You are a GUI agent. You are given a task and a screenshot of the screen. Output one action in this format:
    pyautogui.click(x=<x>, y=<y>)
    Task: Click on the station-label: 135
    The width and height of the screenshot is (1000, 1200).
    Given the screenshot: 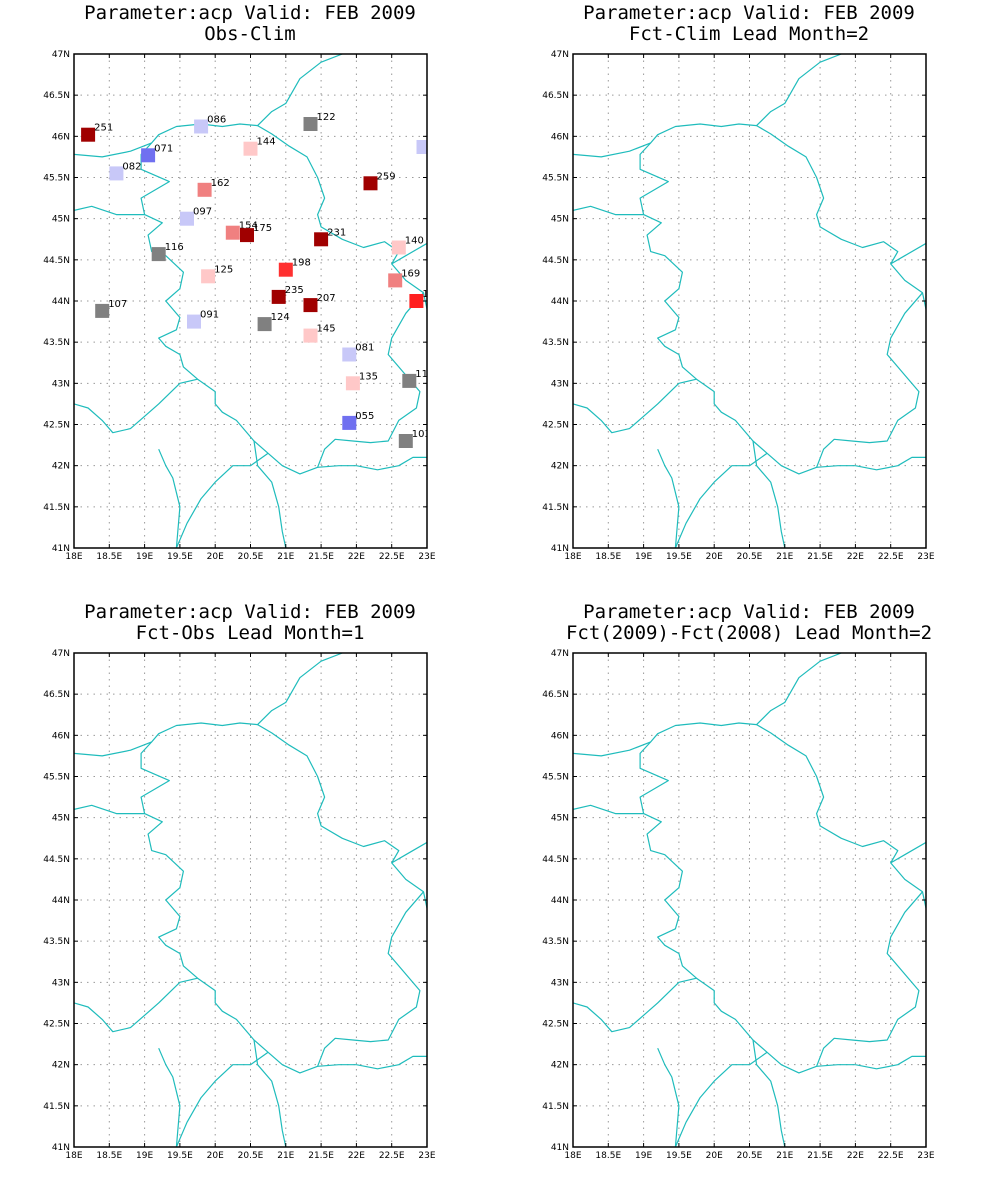 What is the action you would take?
    pyautogui.click(x=368, y=376)
    